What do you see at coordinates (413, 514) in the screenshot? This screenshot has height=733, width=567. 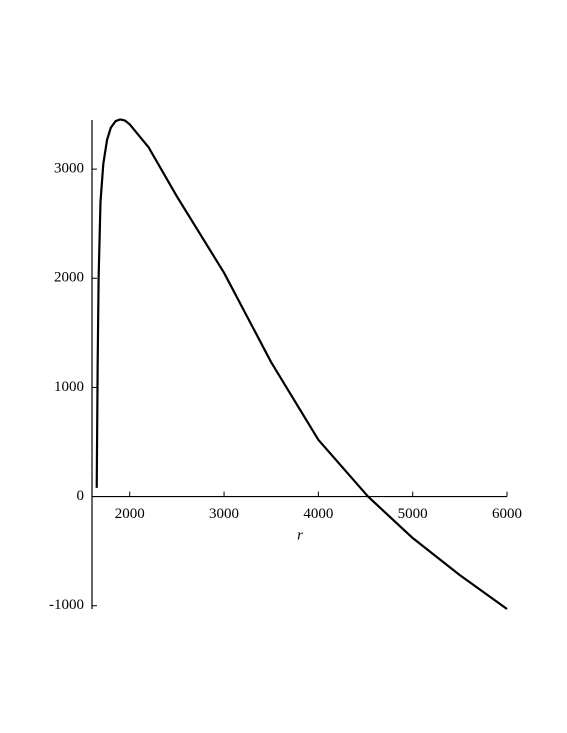 I see `x-tick-label: 5000` at bounding box center [413, 514].